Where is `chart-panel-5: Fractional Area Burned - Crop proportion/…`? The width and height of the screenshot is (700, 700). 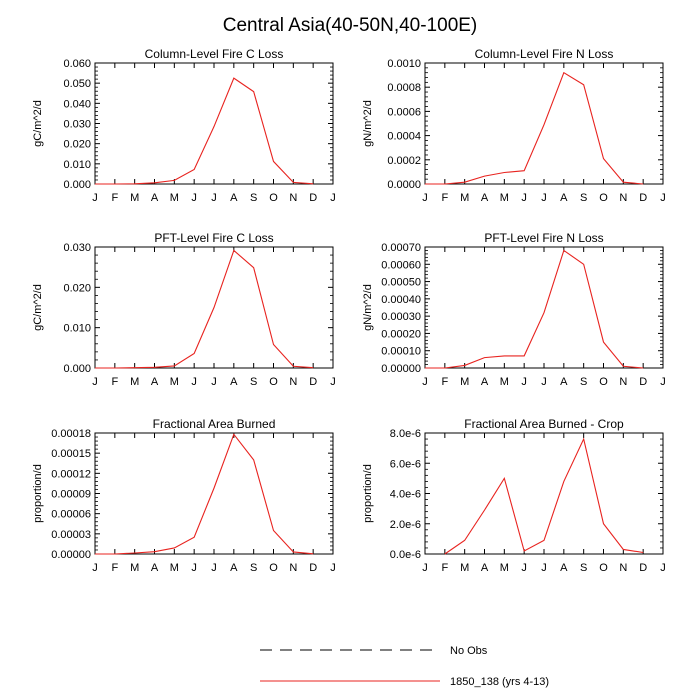
chart-panel-5: Fractional Area Burned - Crop proportion/… is located at coordinates (514, 495).